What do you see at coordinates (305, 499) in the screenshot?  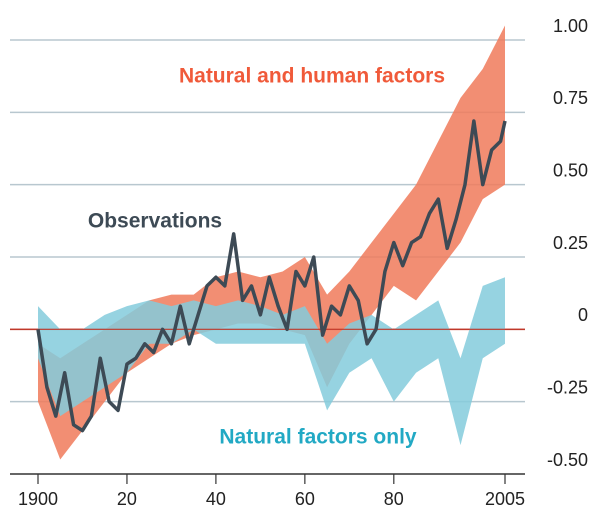 I see `x-tick-label: 60` at bounding box center [305, 499].